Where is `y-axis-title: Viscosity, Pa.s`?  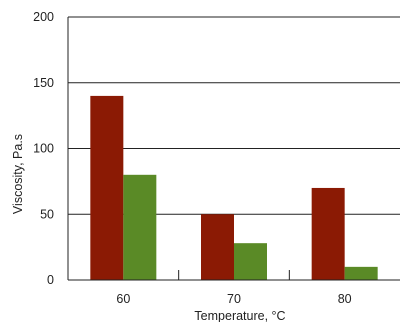 y-axis-title: Viscosity, Pa.s is located at coordinates (18, 174).